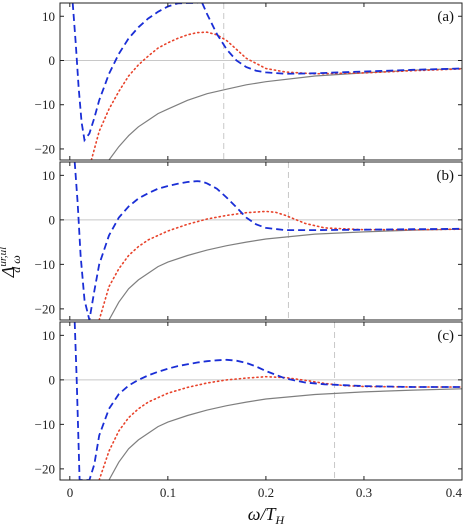 This screenshot has height=526, width=474. I want to click on panel-label: (b), so click(446, 176).